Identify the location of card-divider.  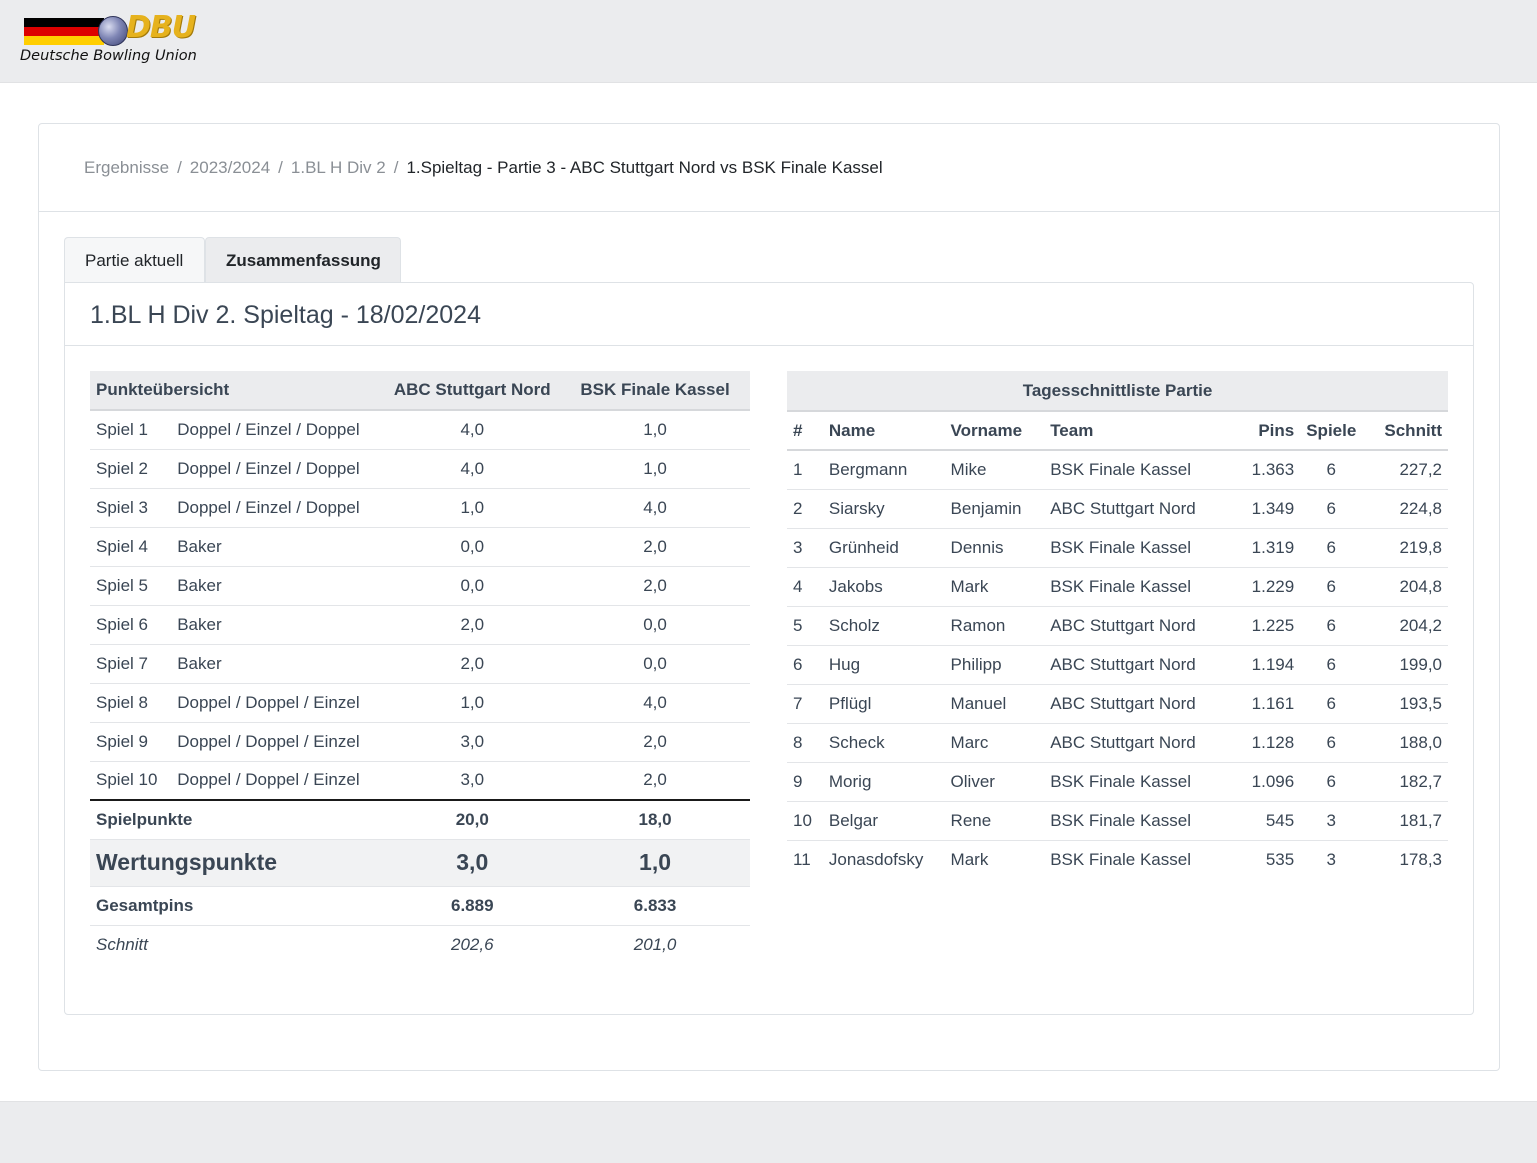
(769, 211).